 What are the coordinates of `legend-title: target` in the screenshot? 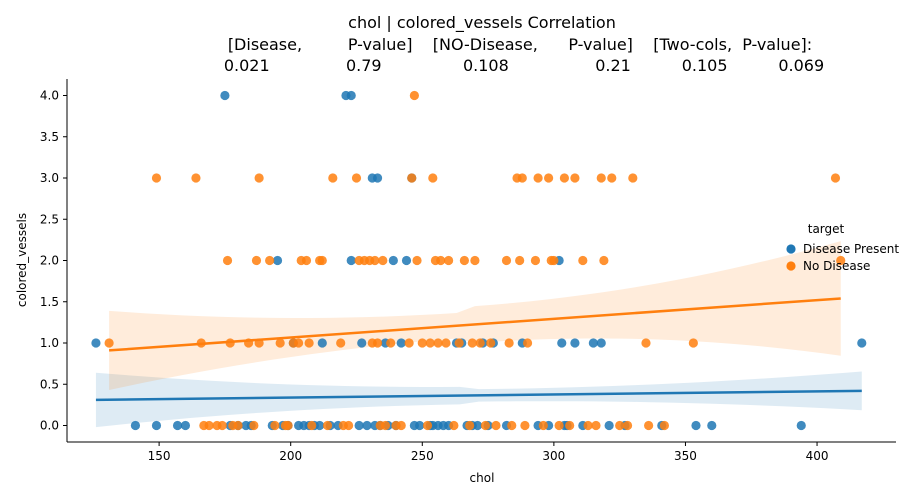 It's located at (826, 229).